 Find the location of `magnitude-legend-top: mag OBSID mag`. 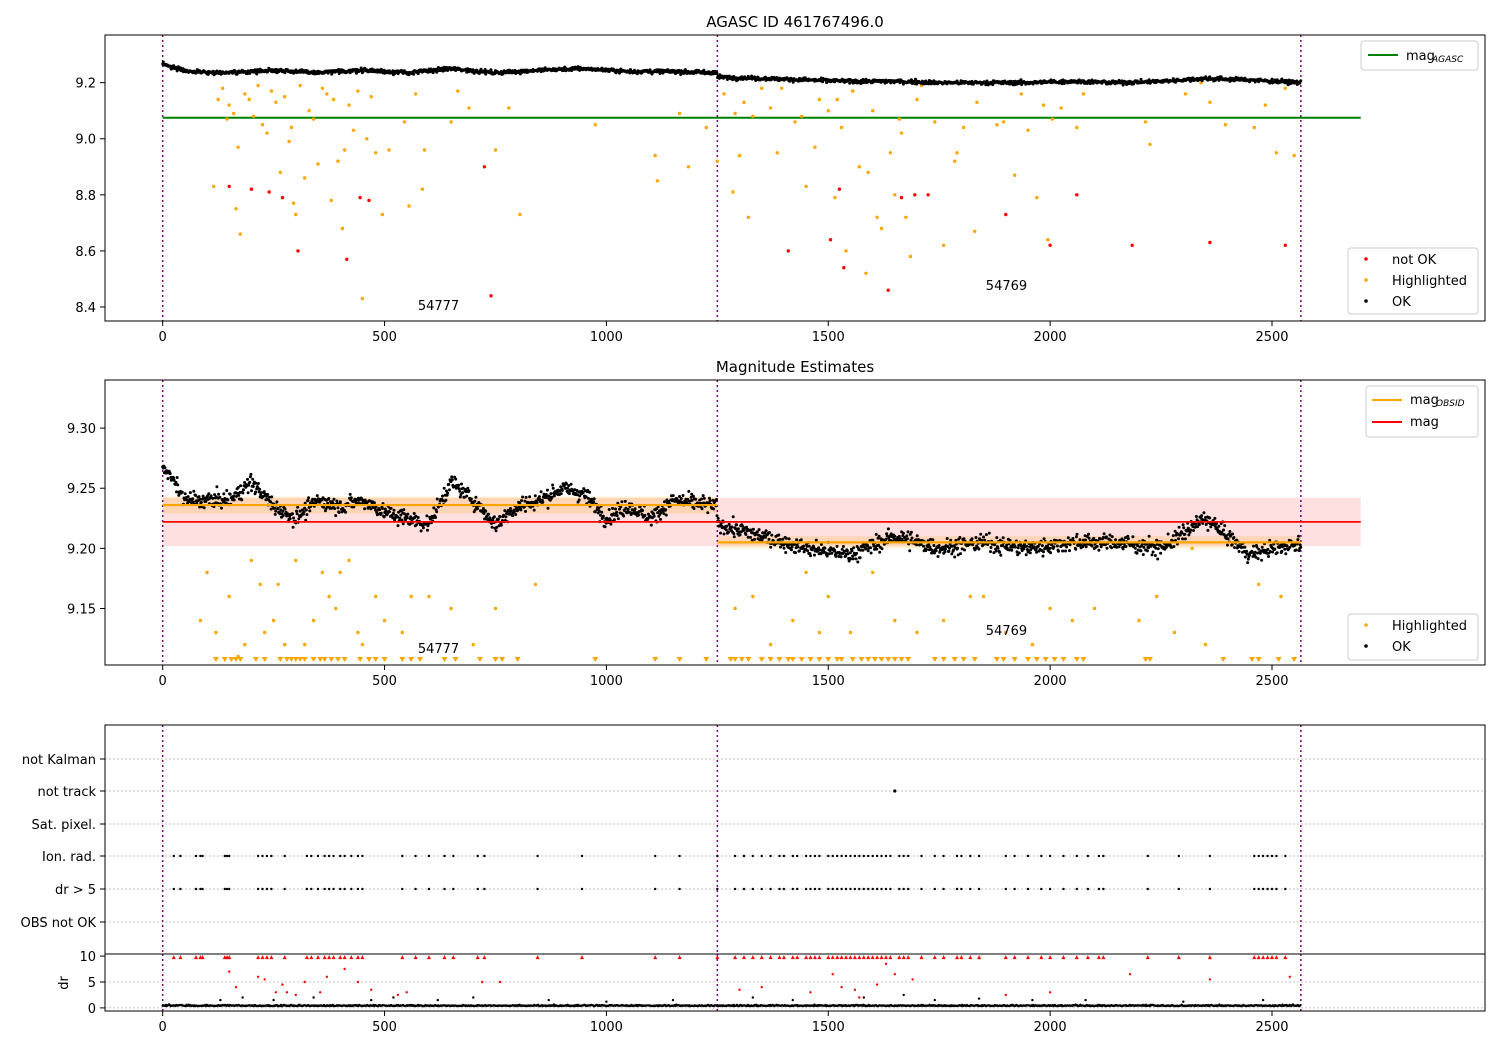

magnitude-legend-top: mag OBSID mag is located at coordinates (1422, 411).